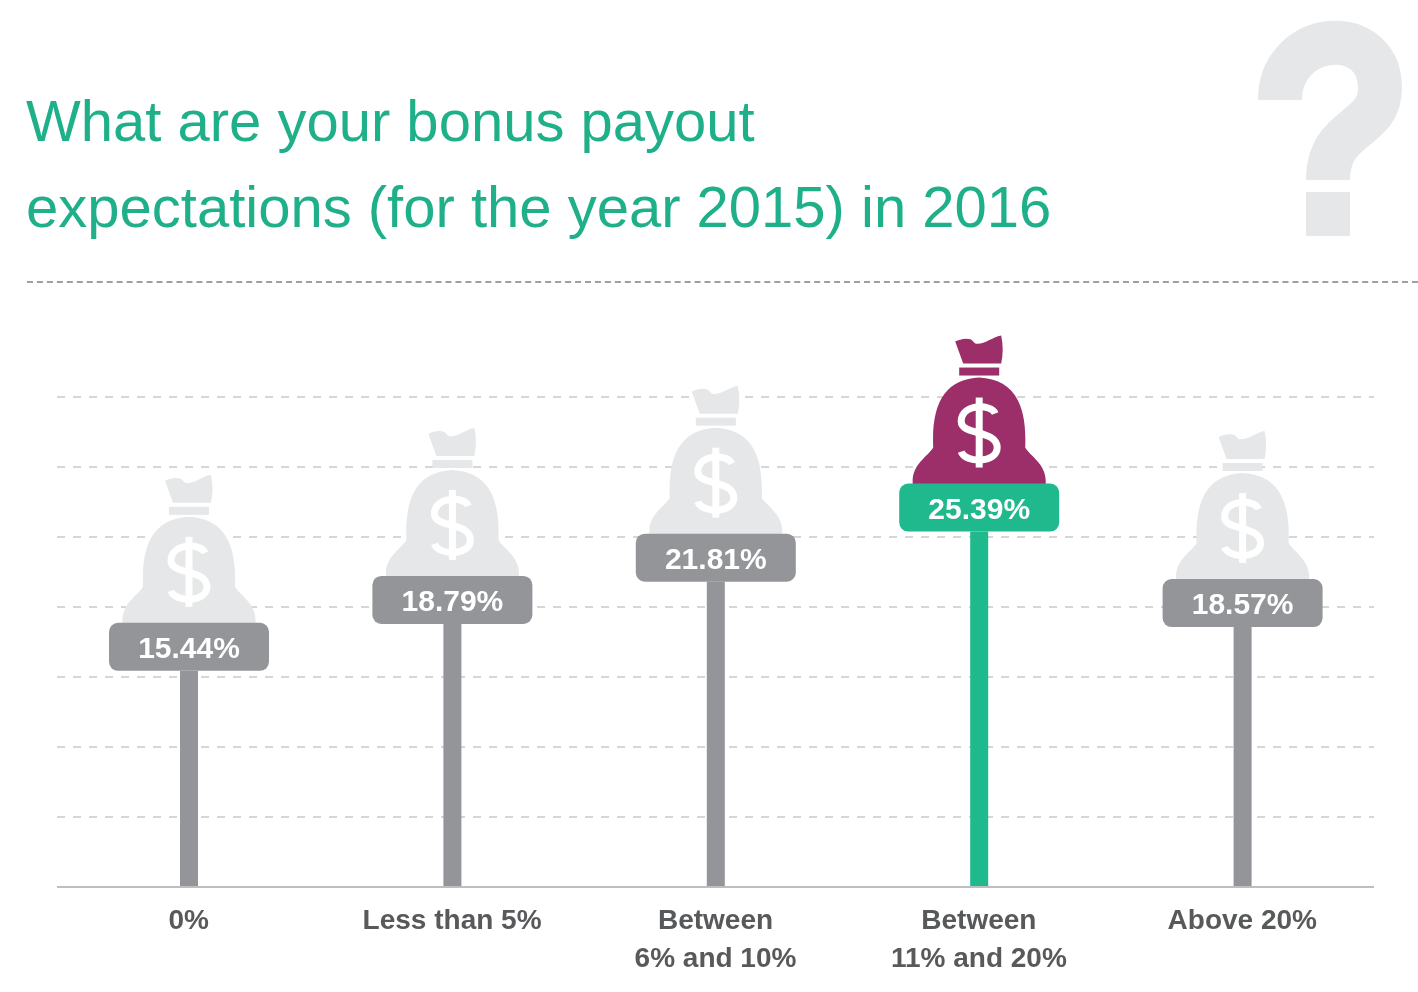 Image resolution: width=1418 pixels, height=992 pixels. I want to click on data-label: 18.57%, so click(1242, 604).